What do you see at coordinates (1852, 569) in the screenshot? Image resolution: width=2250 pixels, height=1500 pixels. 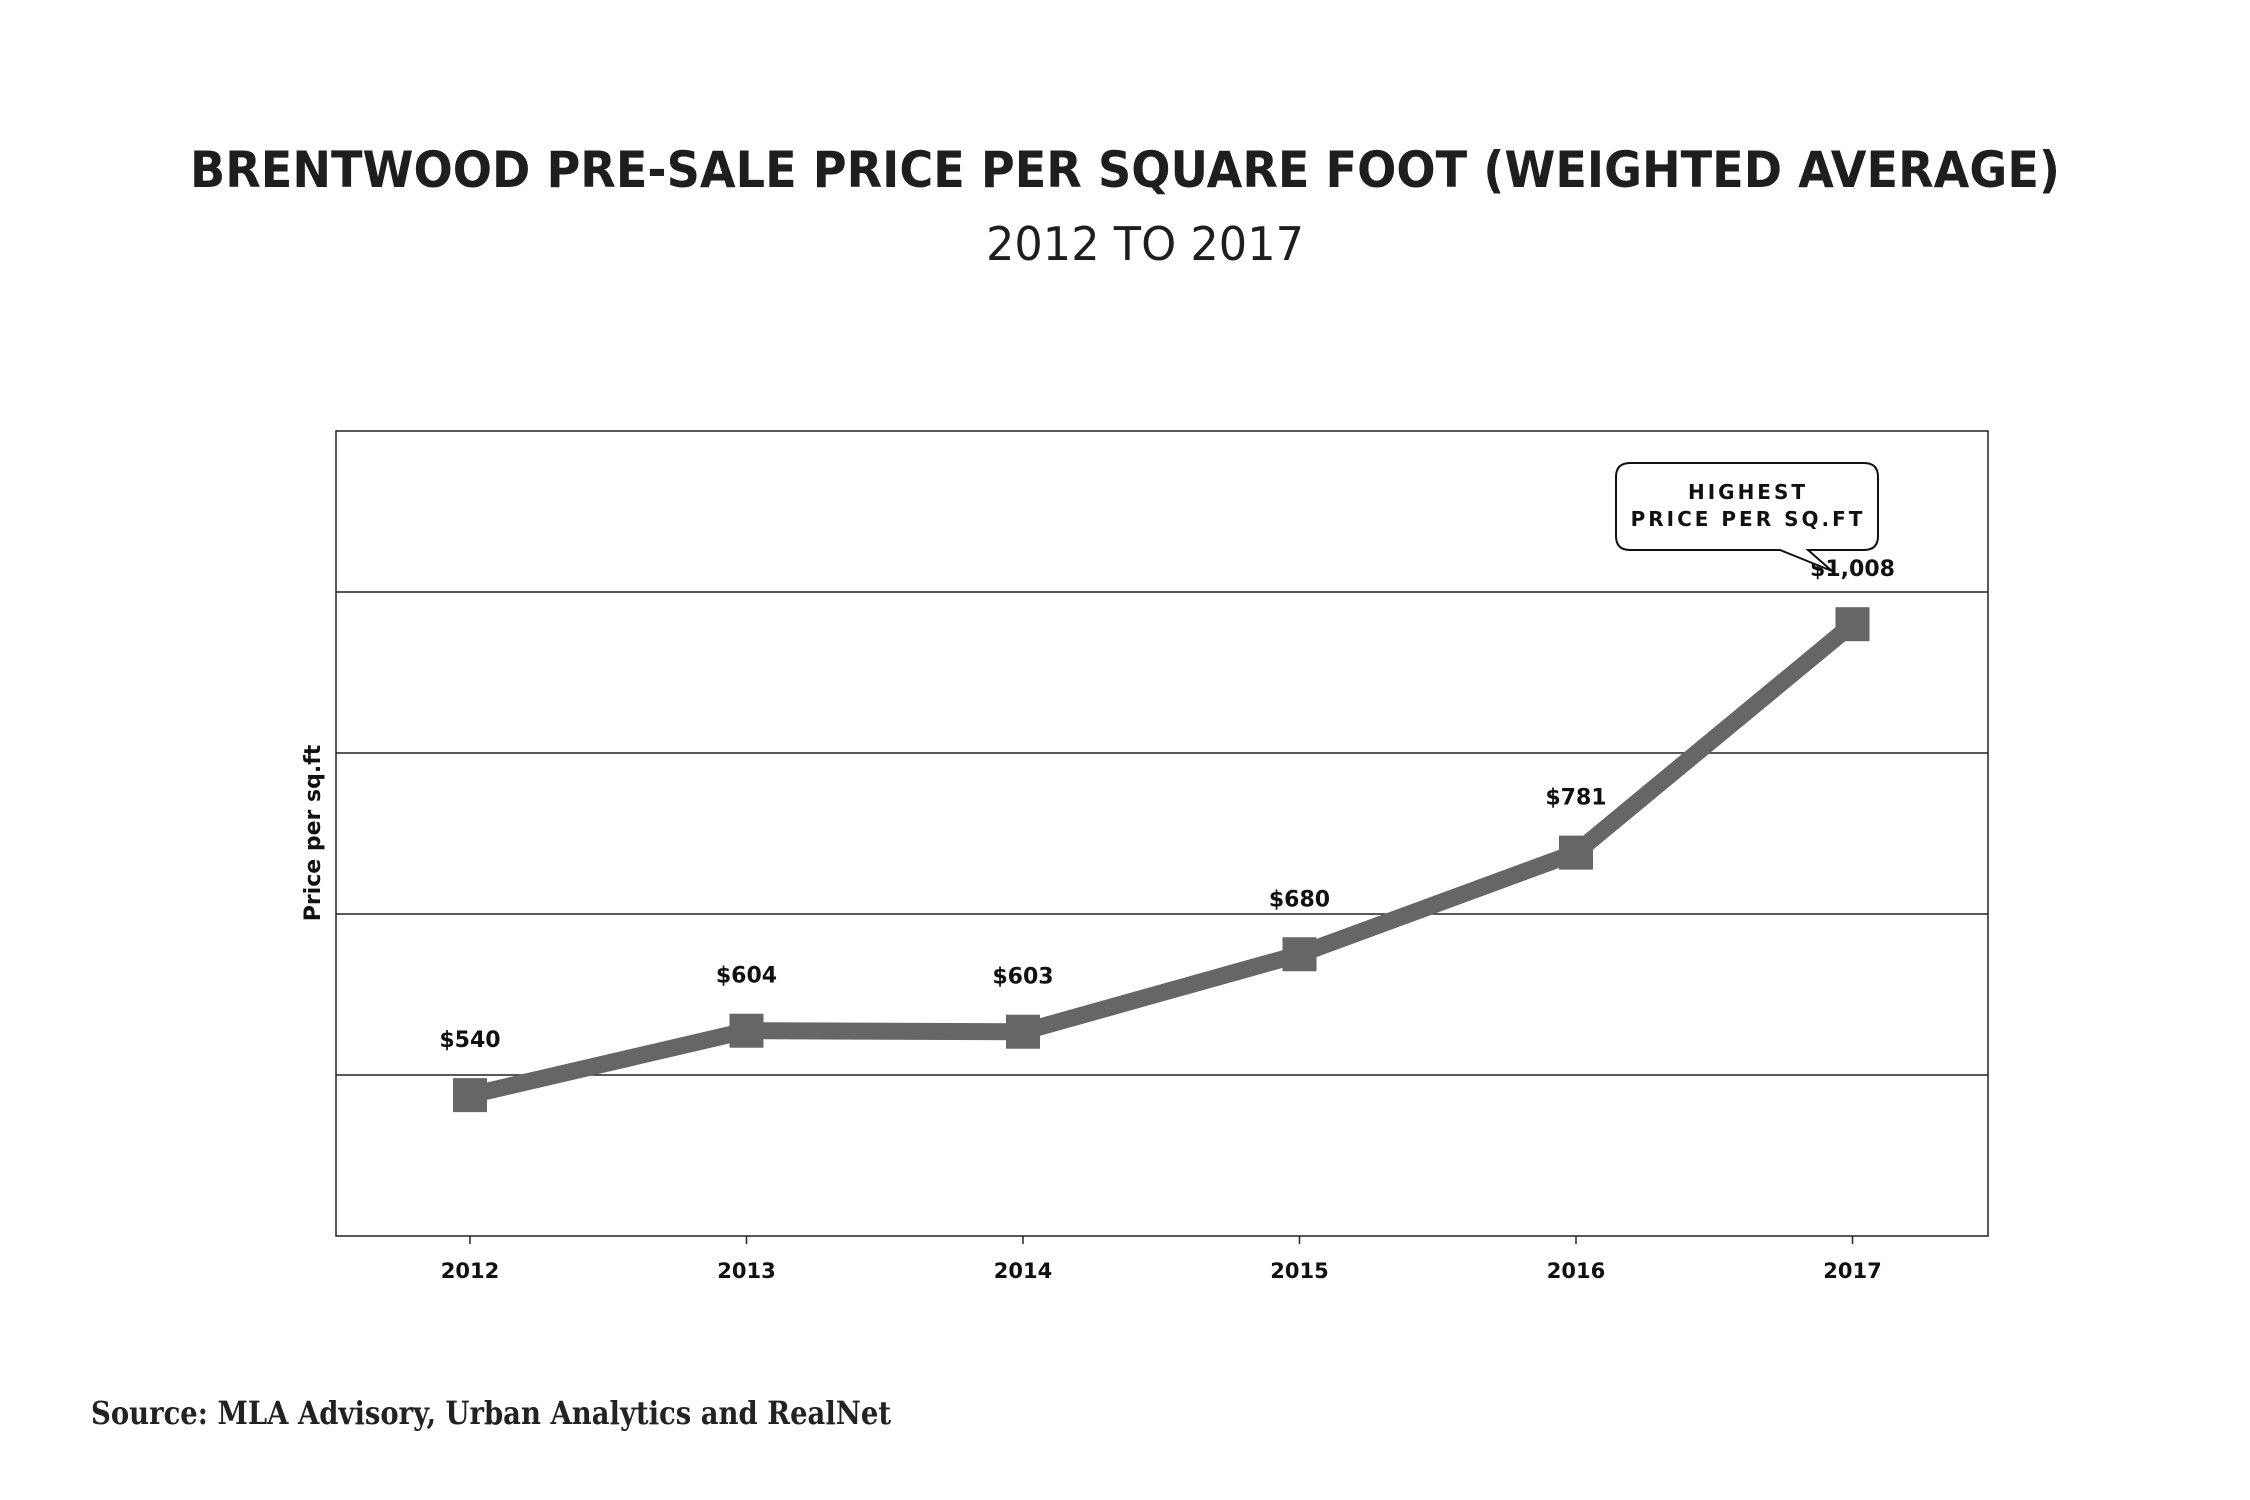 I see `data-label: $1,008` at bounding box center [1852, 569].